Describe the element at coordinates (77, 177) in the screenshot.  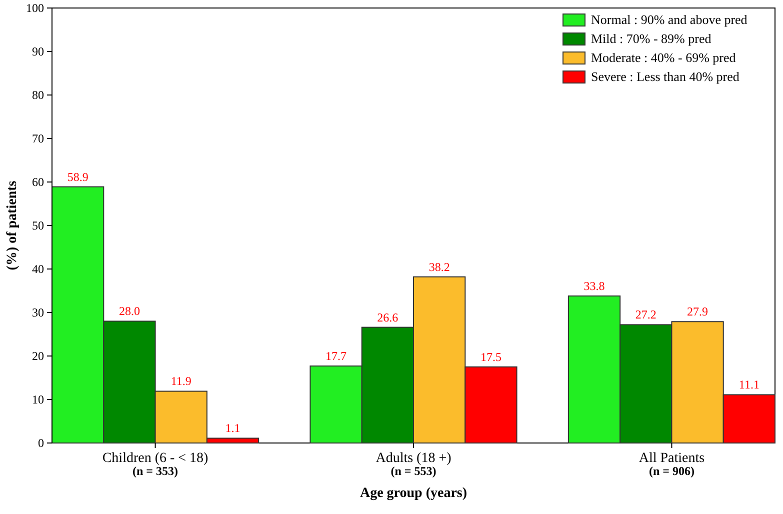
I see `text: 58.9` at that location.